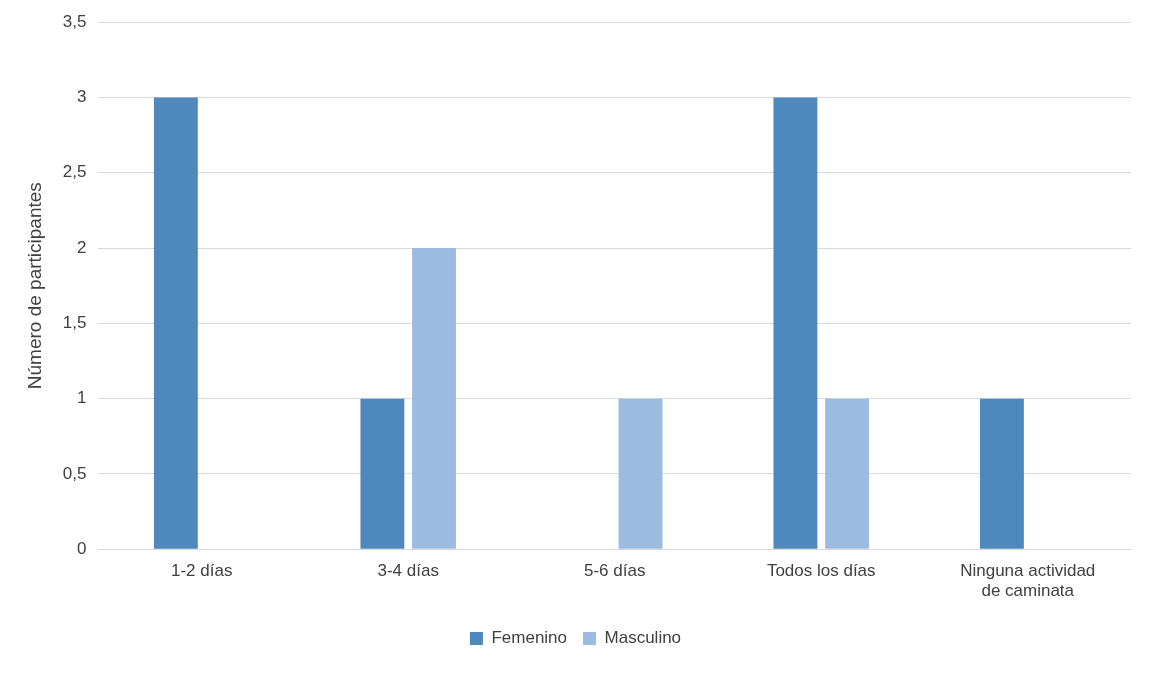 The height and width of the screenshot is (675, 1149). What do you see at coordinates (74, 323) in the screenshot?
I see `y-tick-label: 1,5` at bounding box center [74, 323].